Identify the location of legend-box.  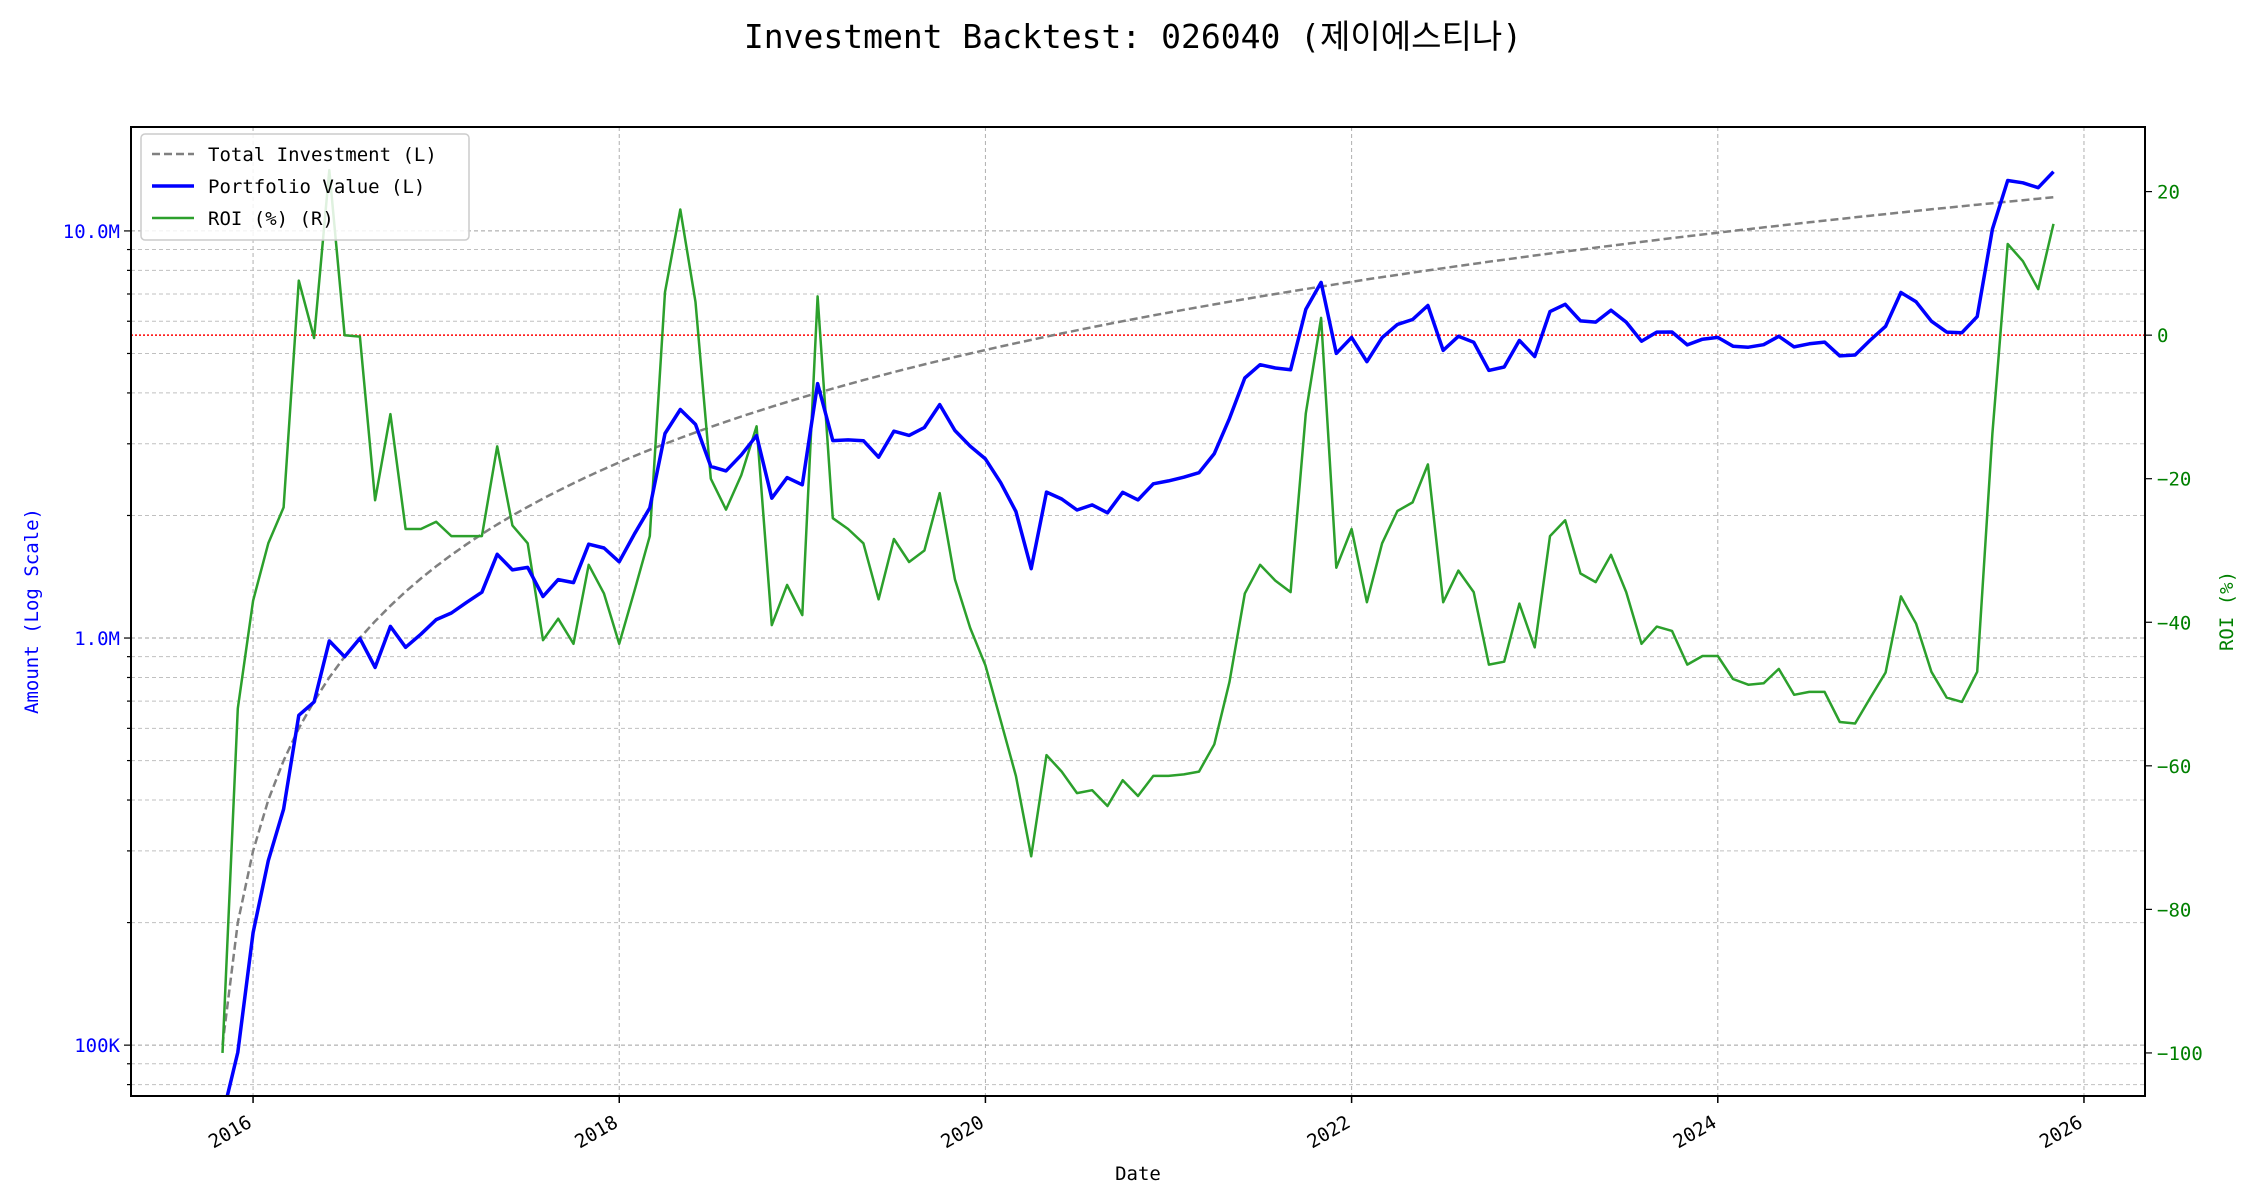
(305, 187).